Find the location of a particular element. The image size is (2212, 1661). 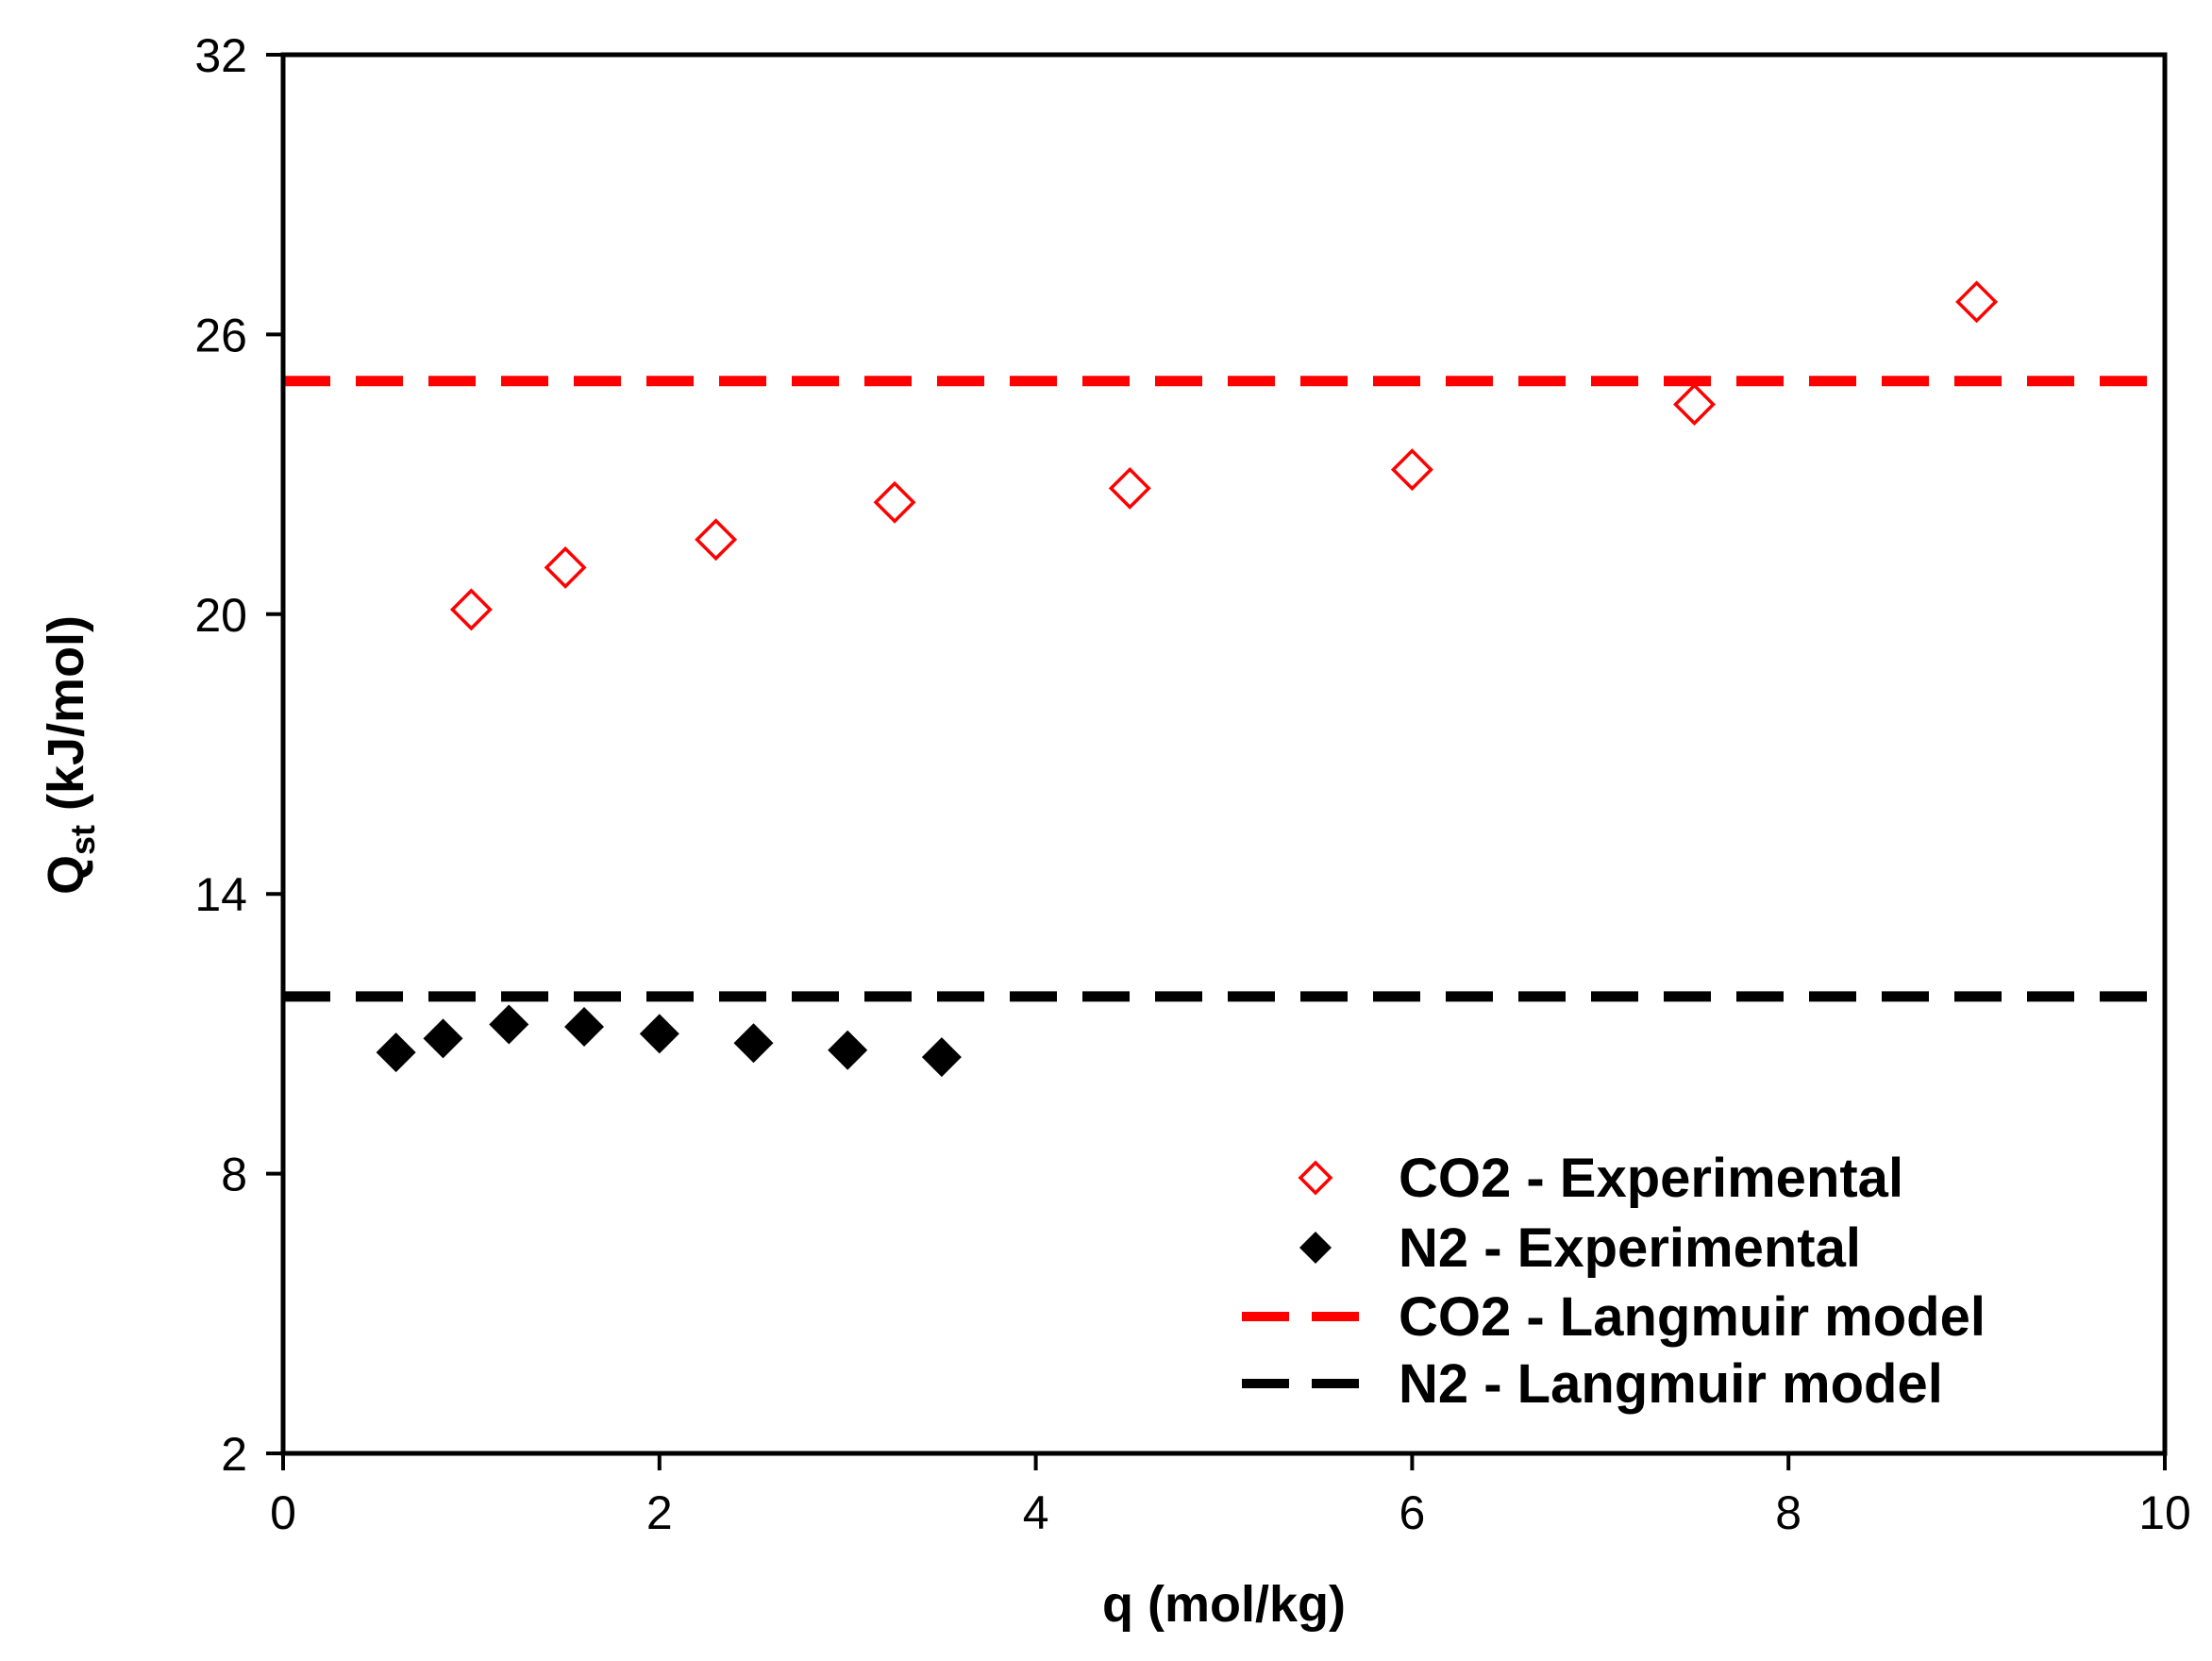

legend-co2-experimental-label: CO2 - Experimental is located at coordinates (1651, 1179).